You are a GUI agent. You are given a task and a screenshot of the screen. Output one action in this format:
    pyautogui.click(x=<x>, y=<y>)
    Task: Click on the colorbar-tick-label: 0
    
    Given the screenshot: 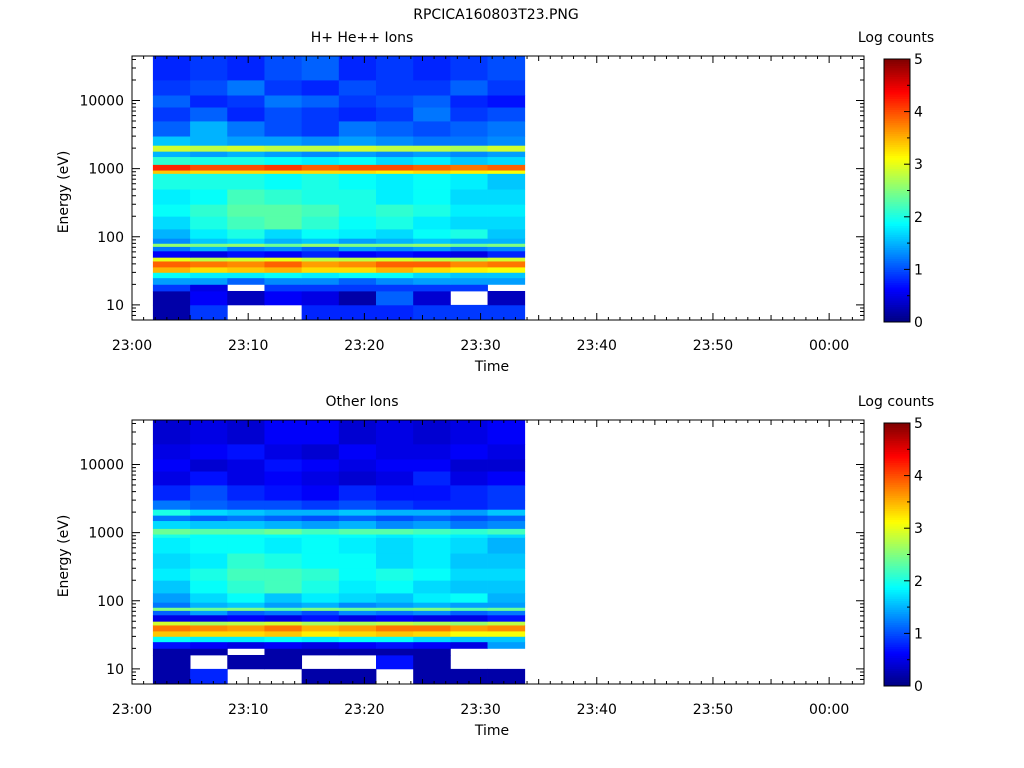 What is the action you would take?
    pyautogui.click(x=918, y=687)
    